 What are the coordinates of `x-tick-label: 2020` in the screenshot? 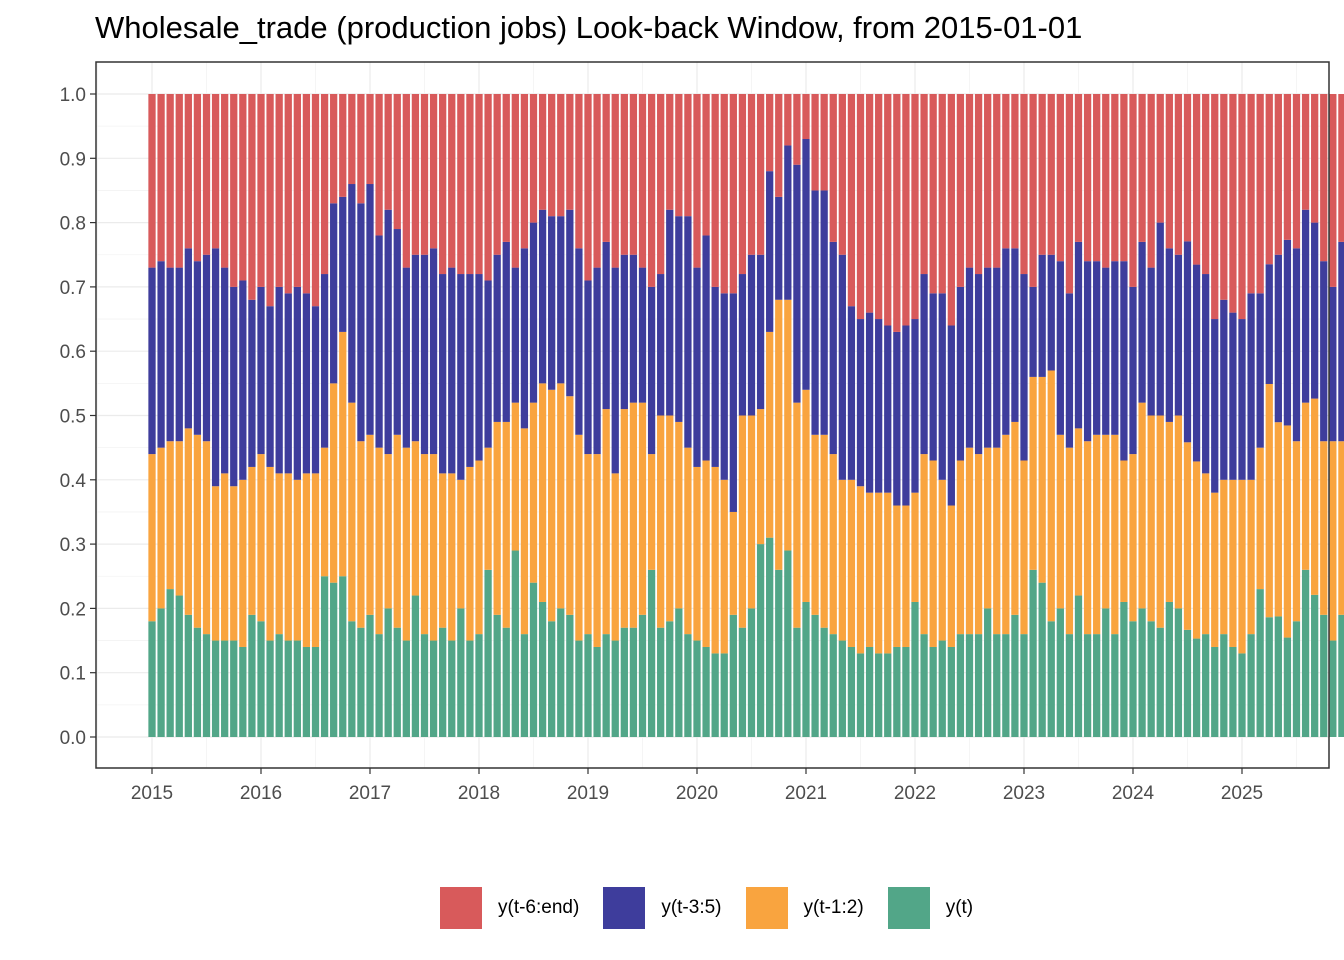 It's located at (697, 793).